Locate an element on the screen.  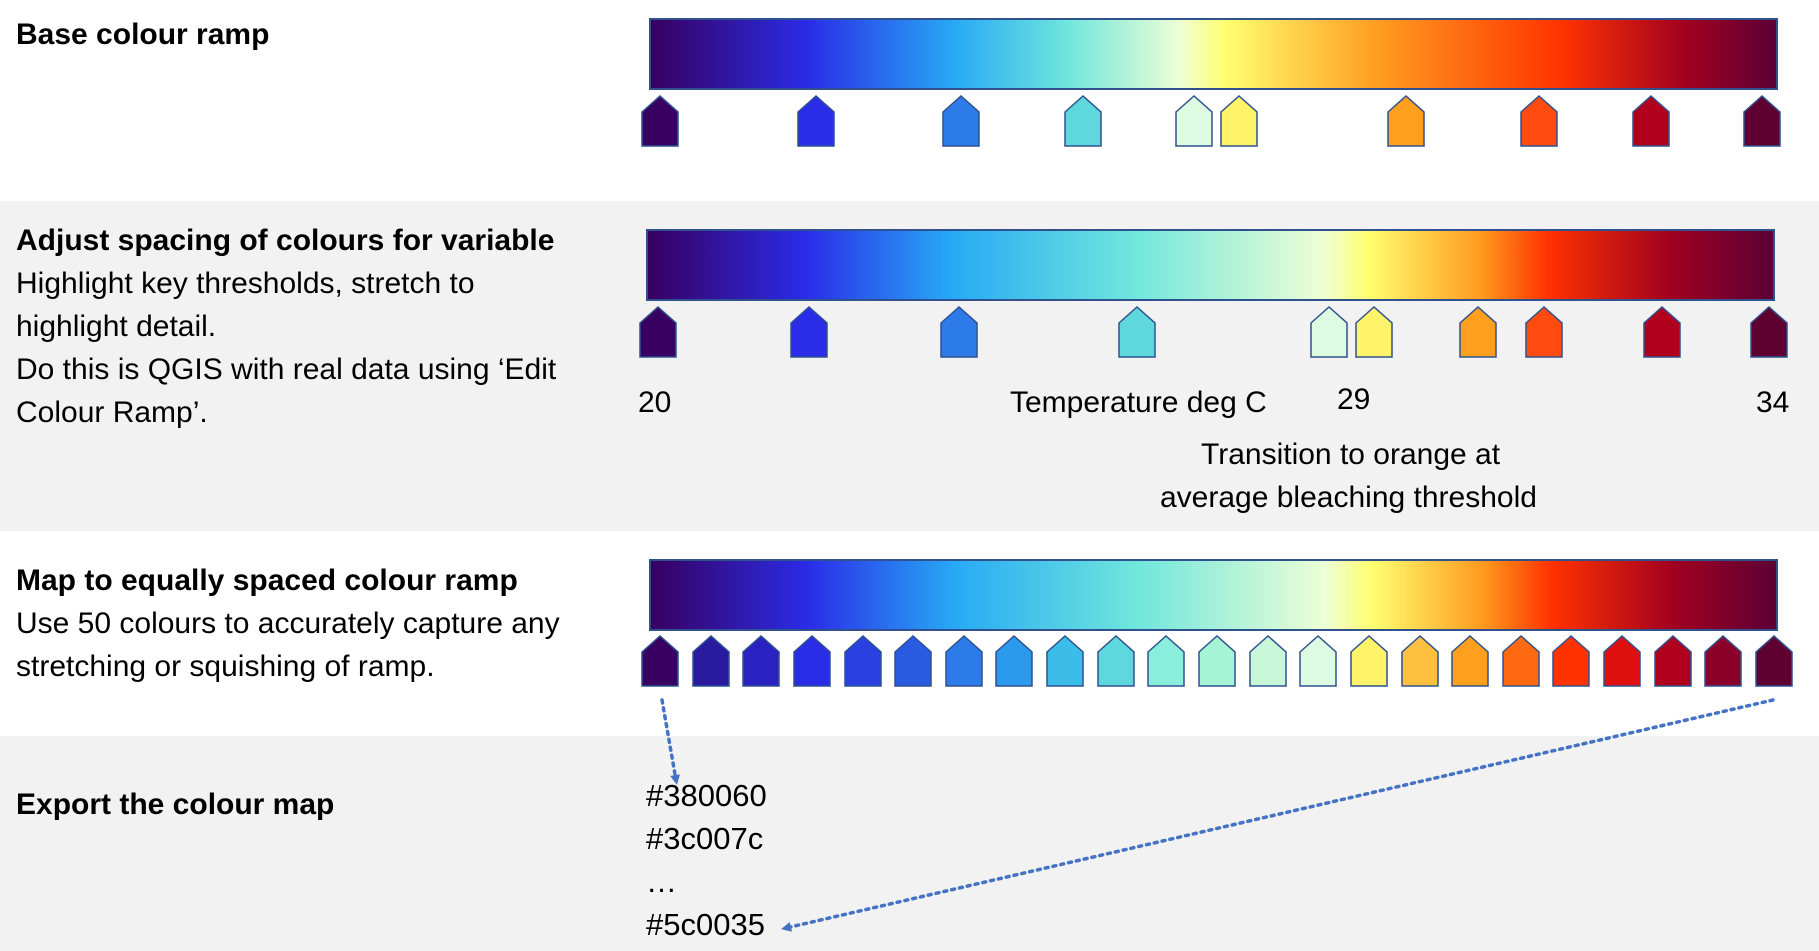
threshold-note-line-2: average bleaching threshold is located at coordinates (1348, 497).